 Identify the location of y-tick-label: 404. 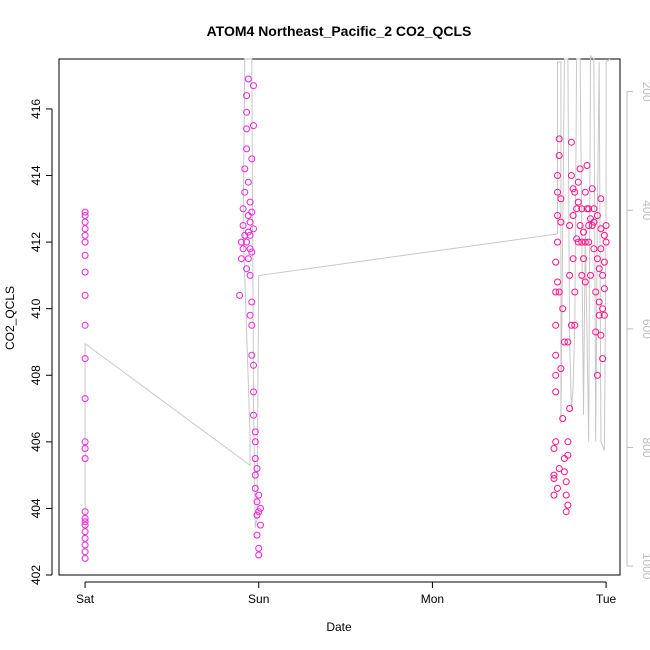
(36, 508).